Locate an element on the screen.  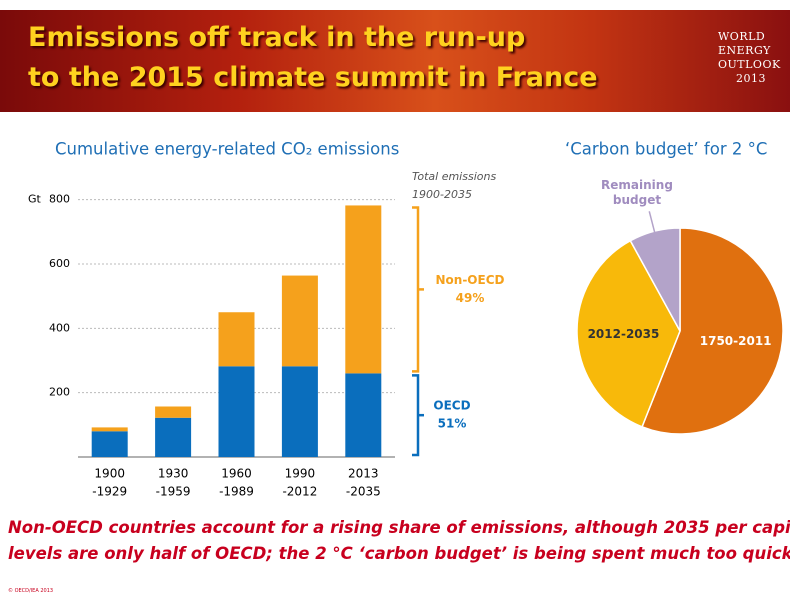
y-tick-label: 600 is located at coordinates (59, 263).